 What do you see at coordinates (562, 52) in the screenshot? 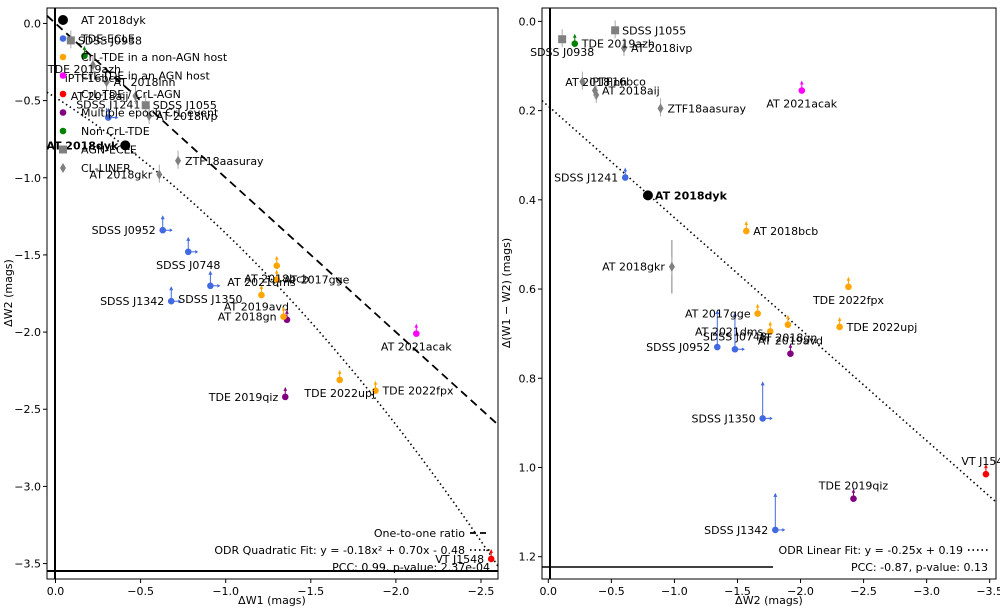
I see `point-label: SDSS J0938` at bounding box center [562, 52].